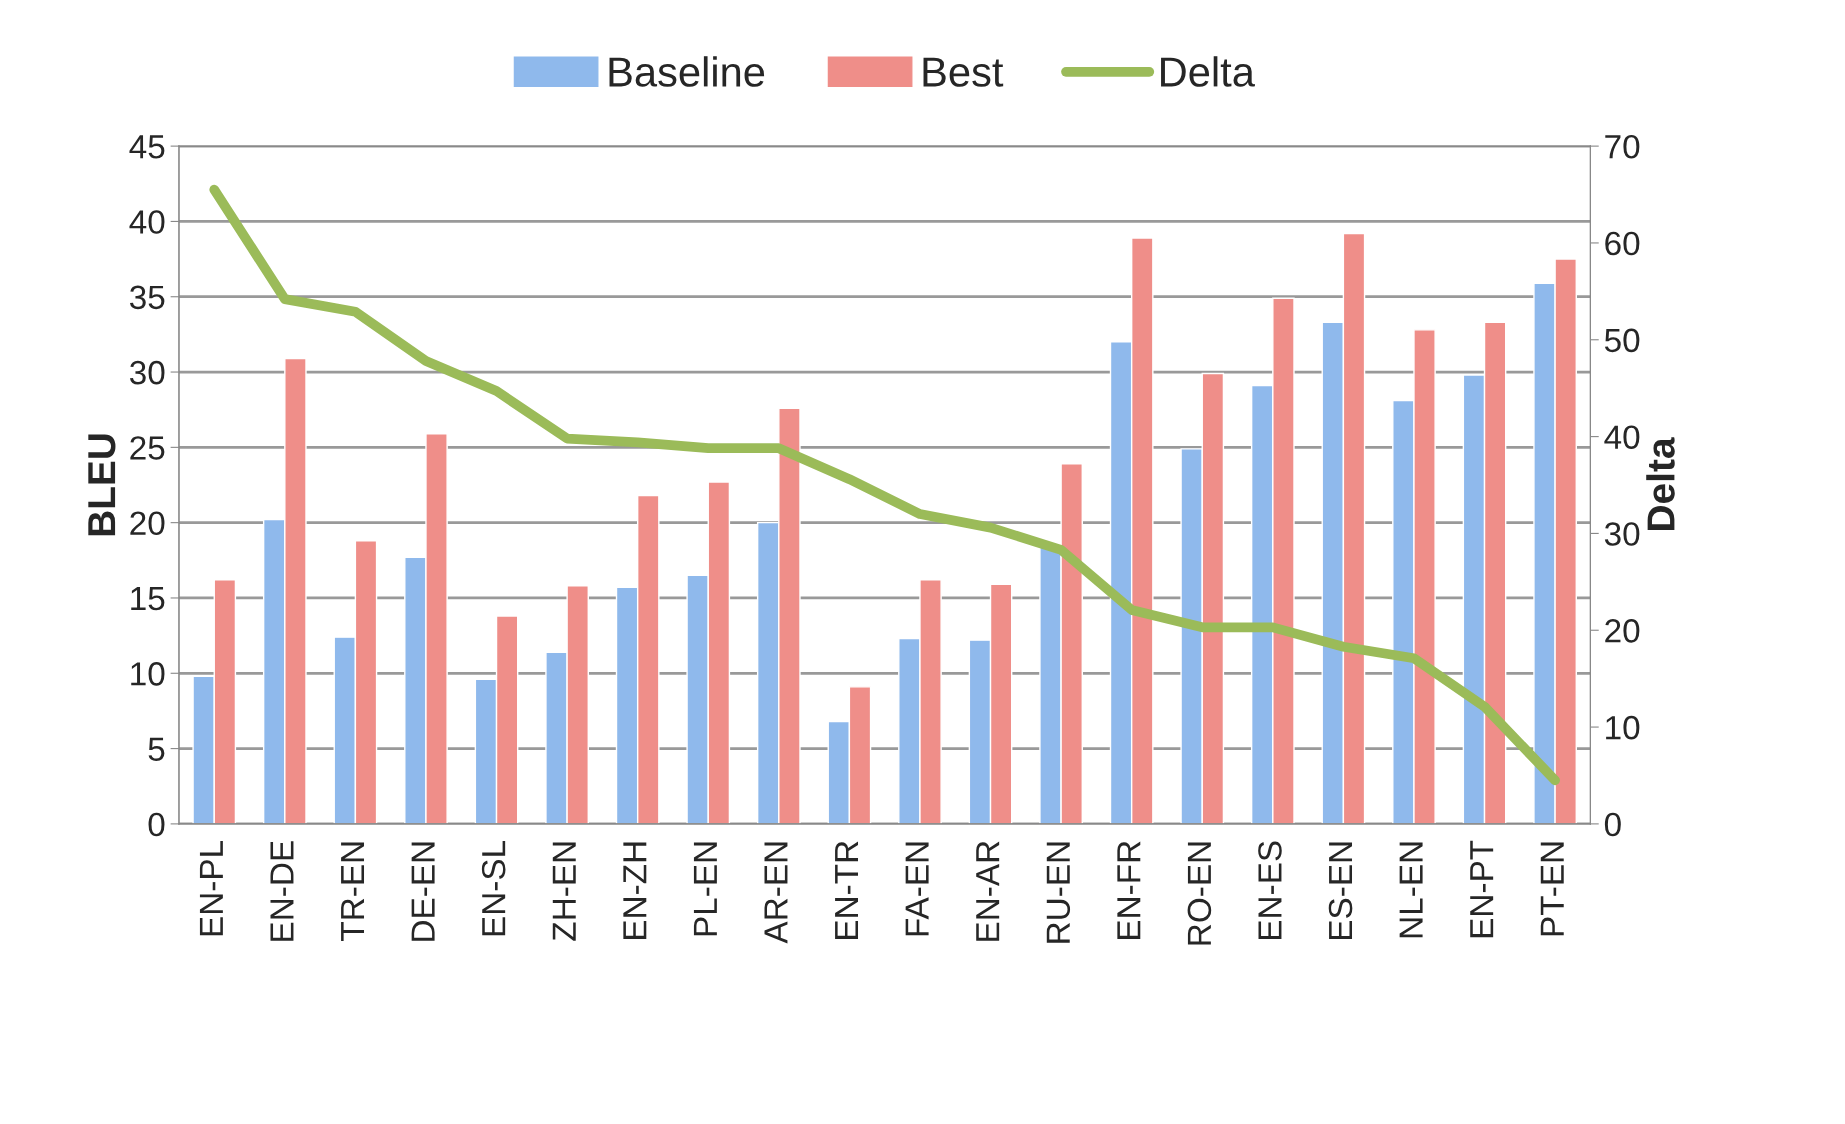 This screenshot has width=1845, height=1124. What do you see at coordinates (156, 749) in the screenshot?
I see `y-tick-label: 5` at bounding box center [156, 749].